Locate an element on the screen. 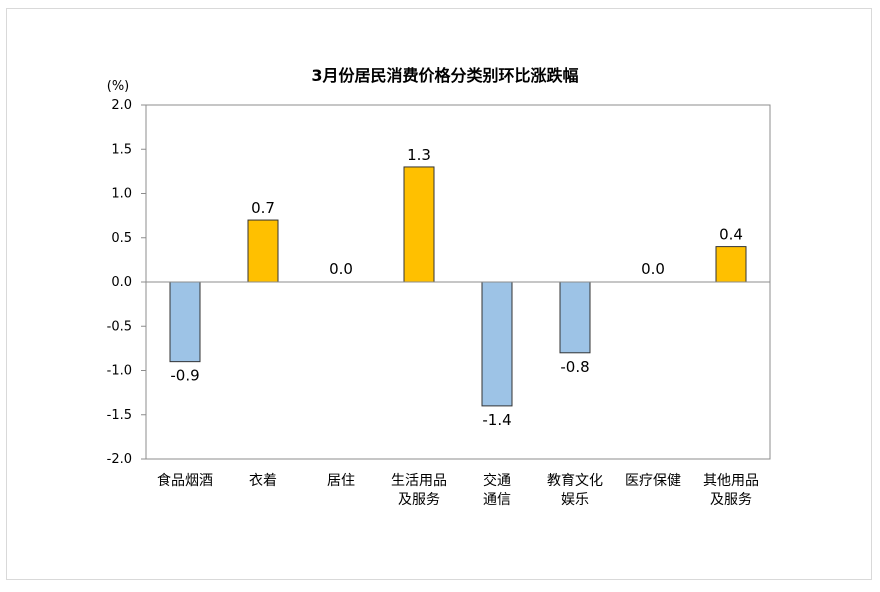 The height and width of the screenshot is (592, 880). y-tick-label: 1.0 is located at coordinates (121, 194).